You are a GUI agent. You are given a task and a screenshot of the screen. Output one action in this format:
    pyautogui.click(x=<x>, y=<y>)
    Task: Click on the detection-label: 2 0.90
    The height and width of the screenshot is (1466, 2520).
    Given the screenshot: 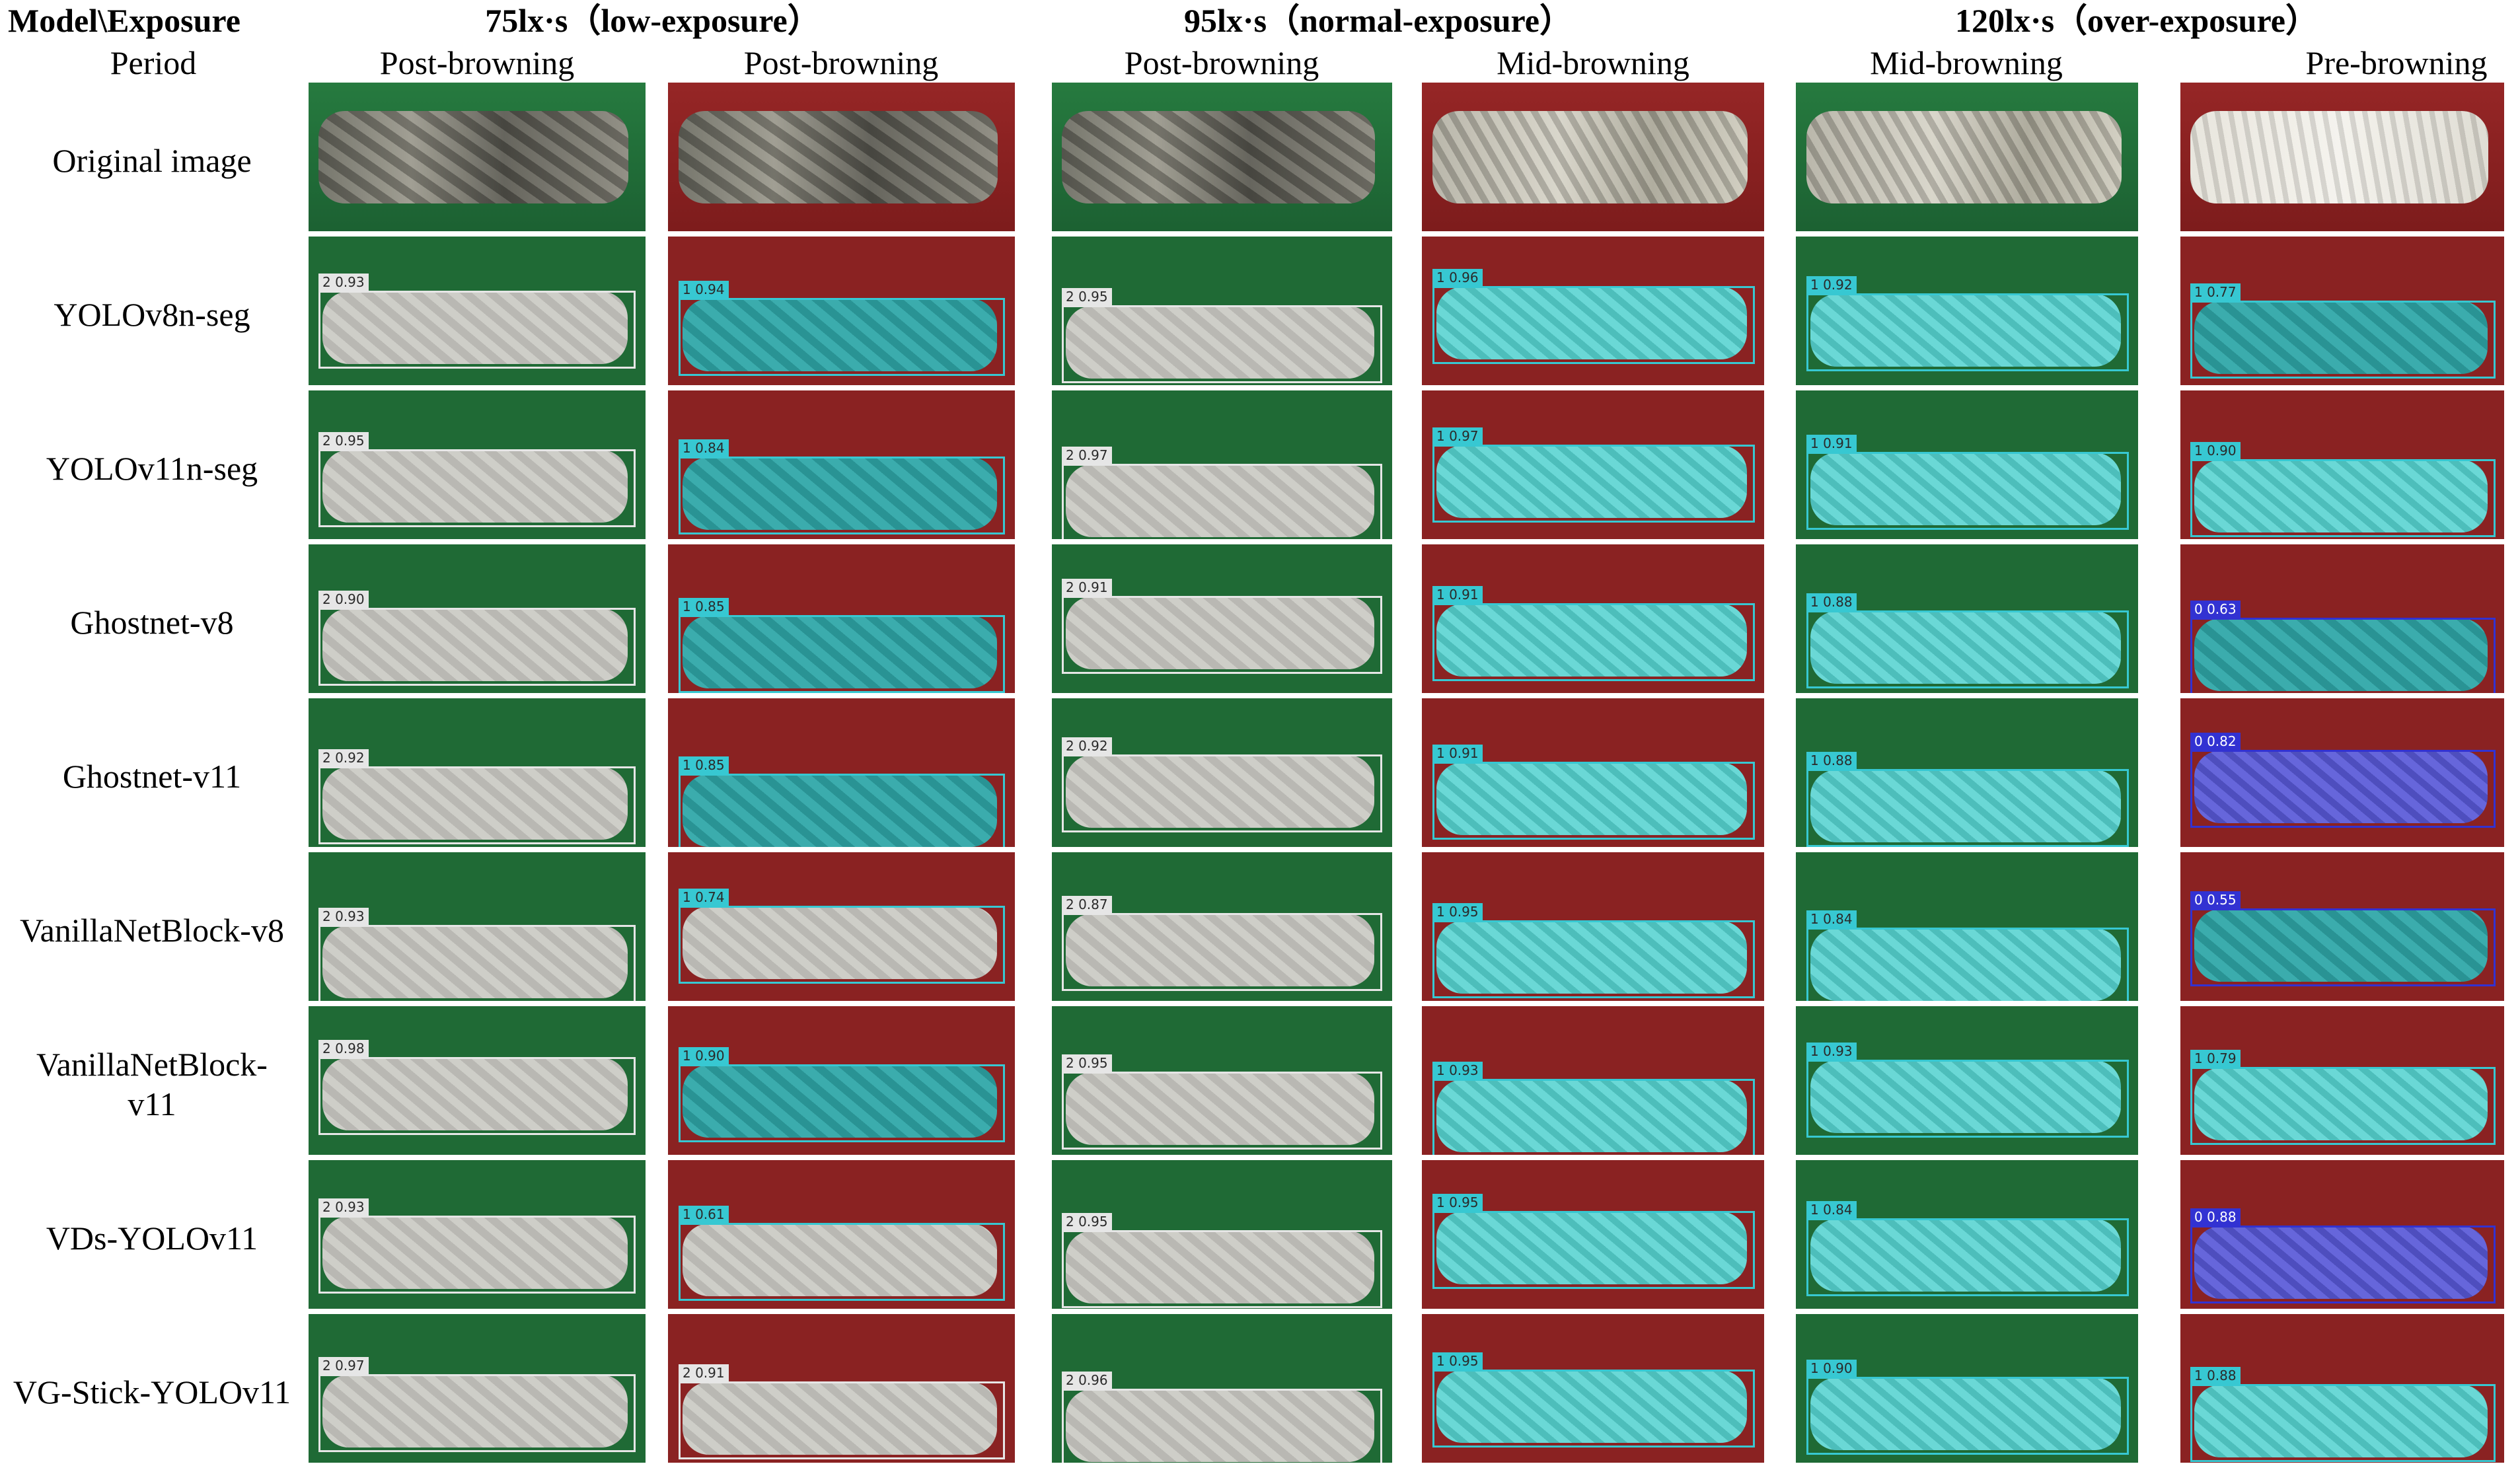 What is the action you would take?
    pyautogui.click(x=343, y=599)
    